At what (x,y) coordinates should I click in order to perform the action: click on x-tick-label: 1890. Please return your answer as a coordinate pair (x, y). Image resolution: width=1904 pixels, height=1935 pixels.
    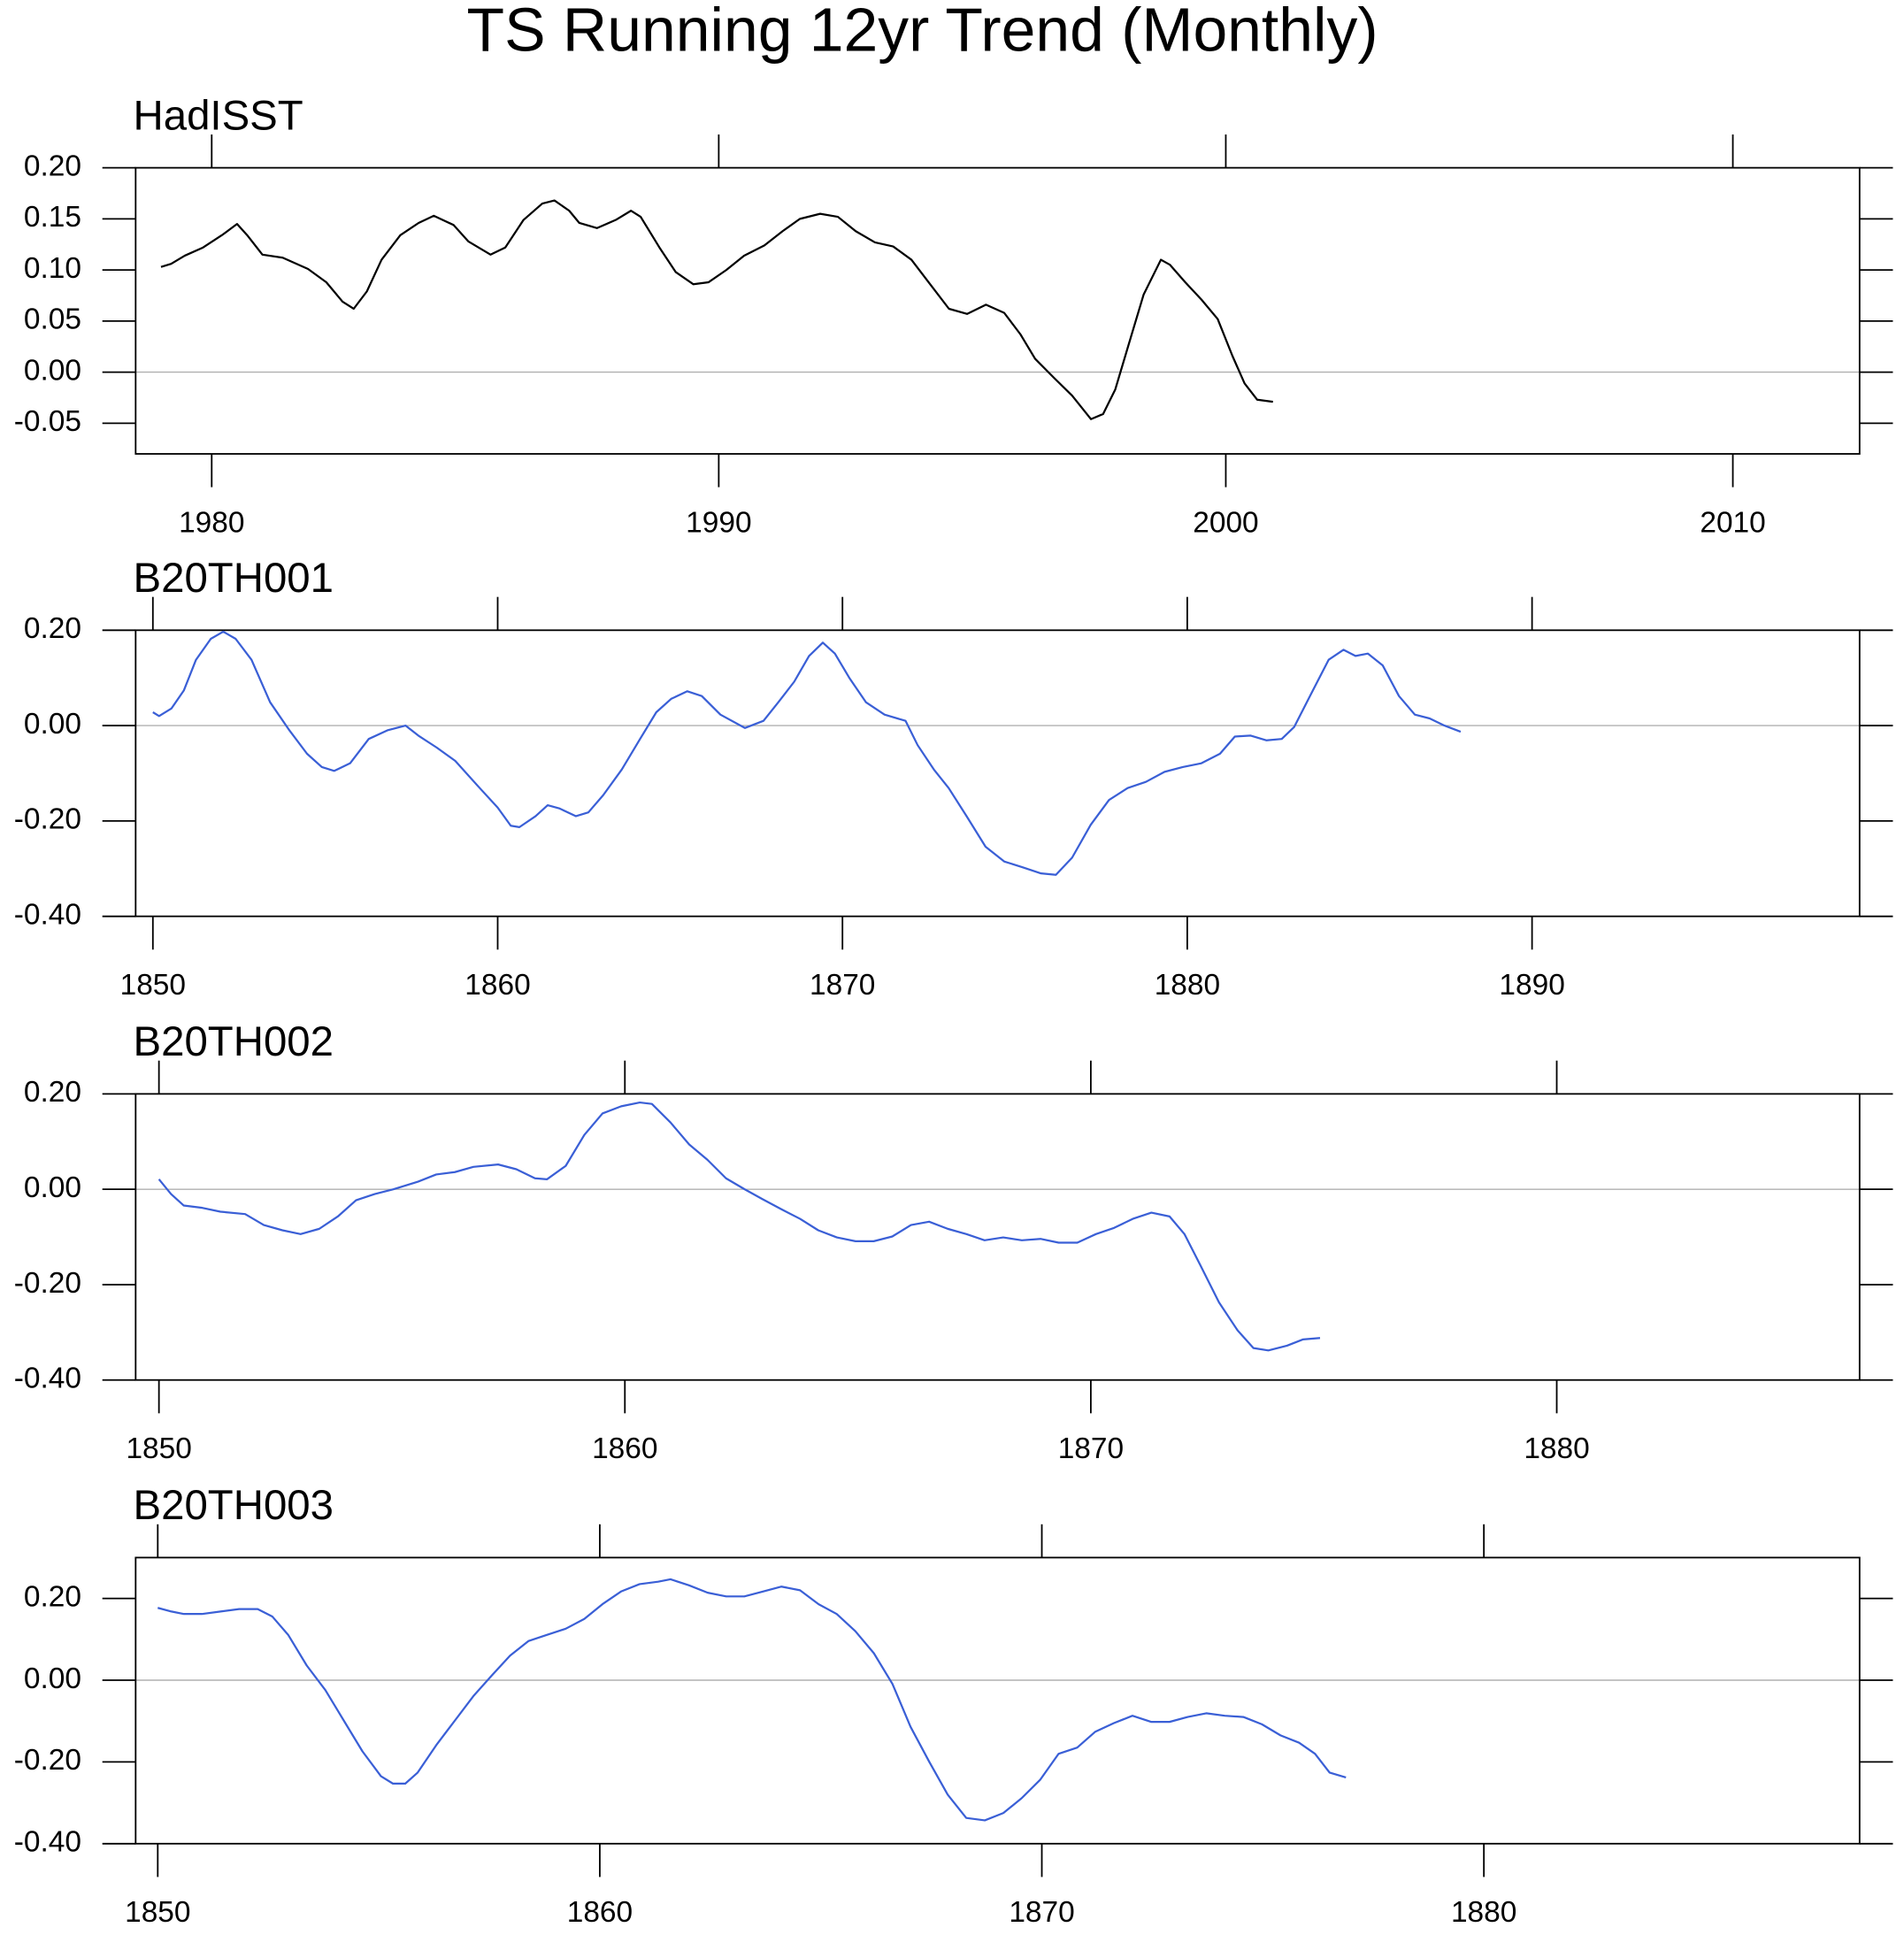
    Looking at the image, I should click on (1531, 985).